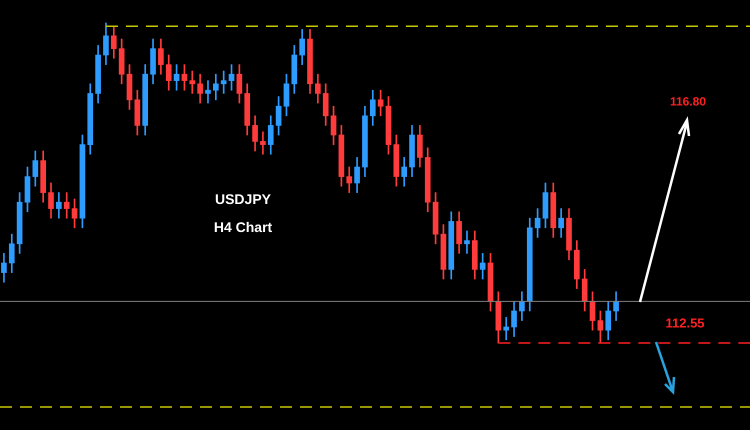  I want to click on annotation: H4 Chart, so click(243, 226).